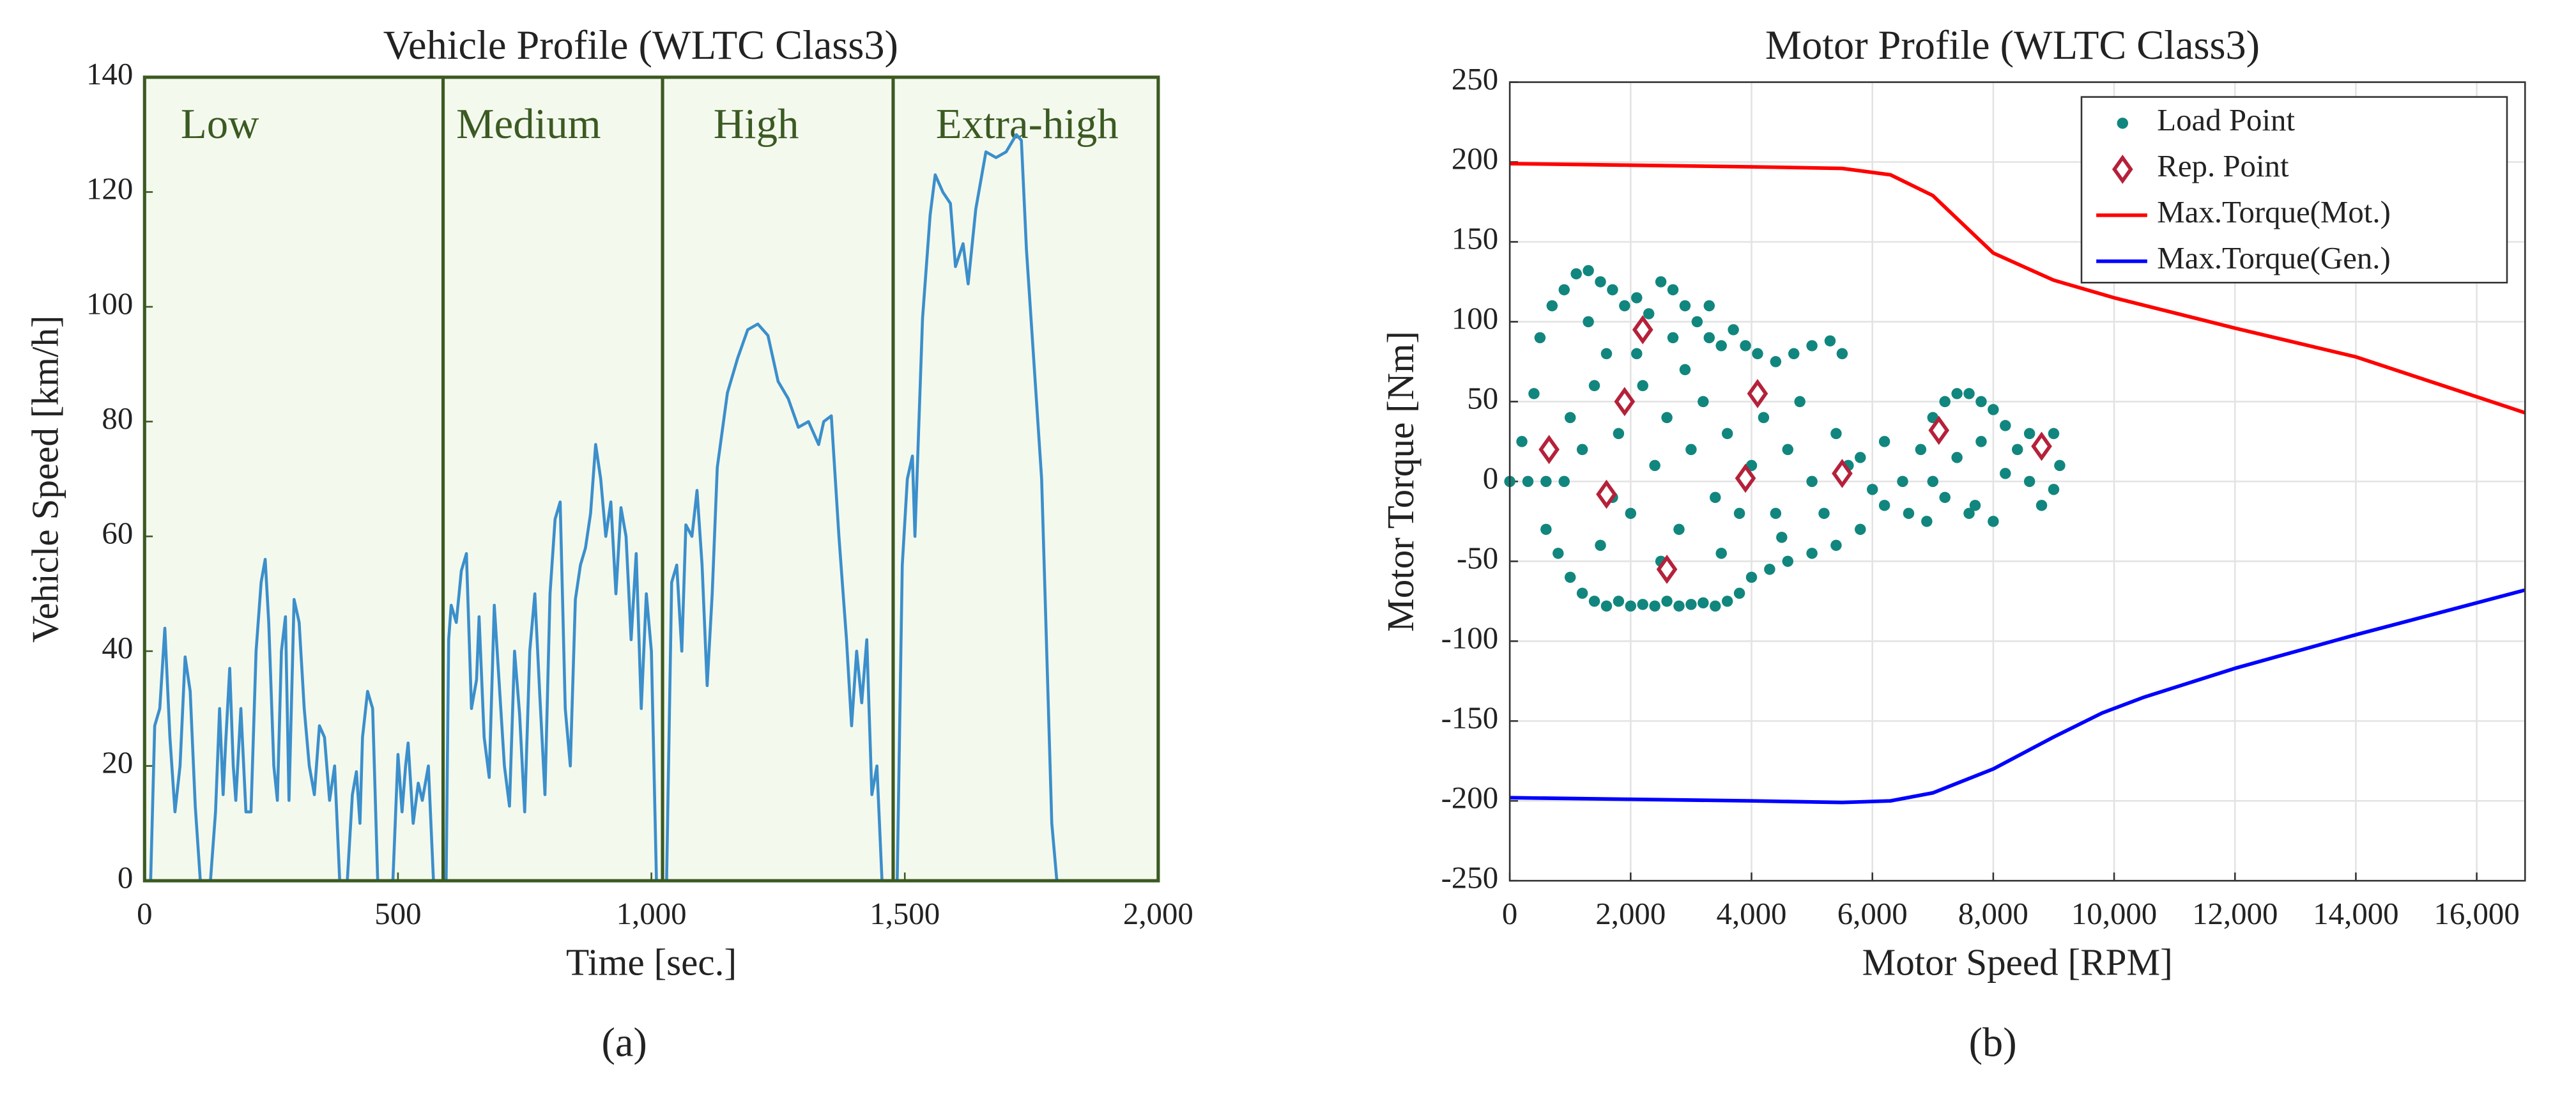  Describe the element at coordinates (117, 647) in the screenshot. I see `y-tick-label: 40` at that location.